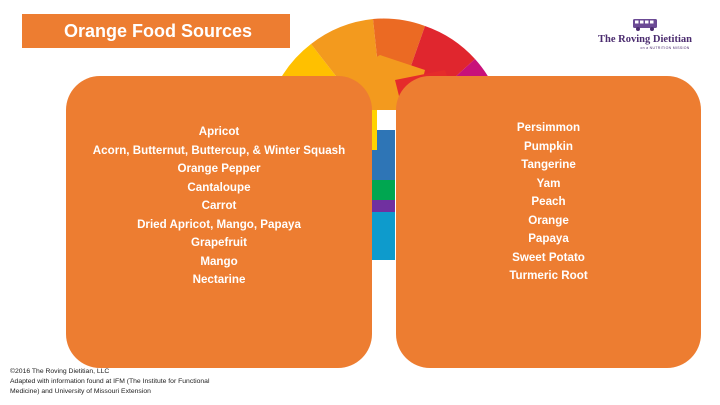 Image resolution: width=720 pixels, height=405 pixels. I want to click on list-item: Nectarine, so click(219, 279).